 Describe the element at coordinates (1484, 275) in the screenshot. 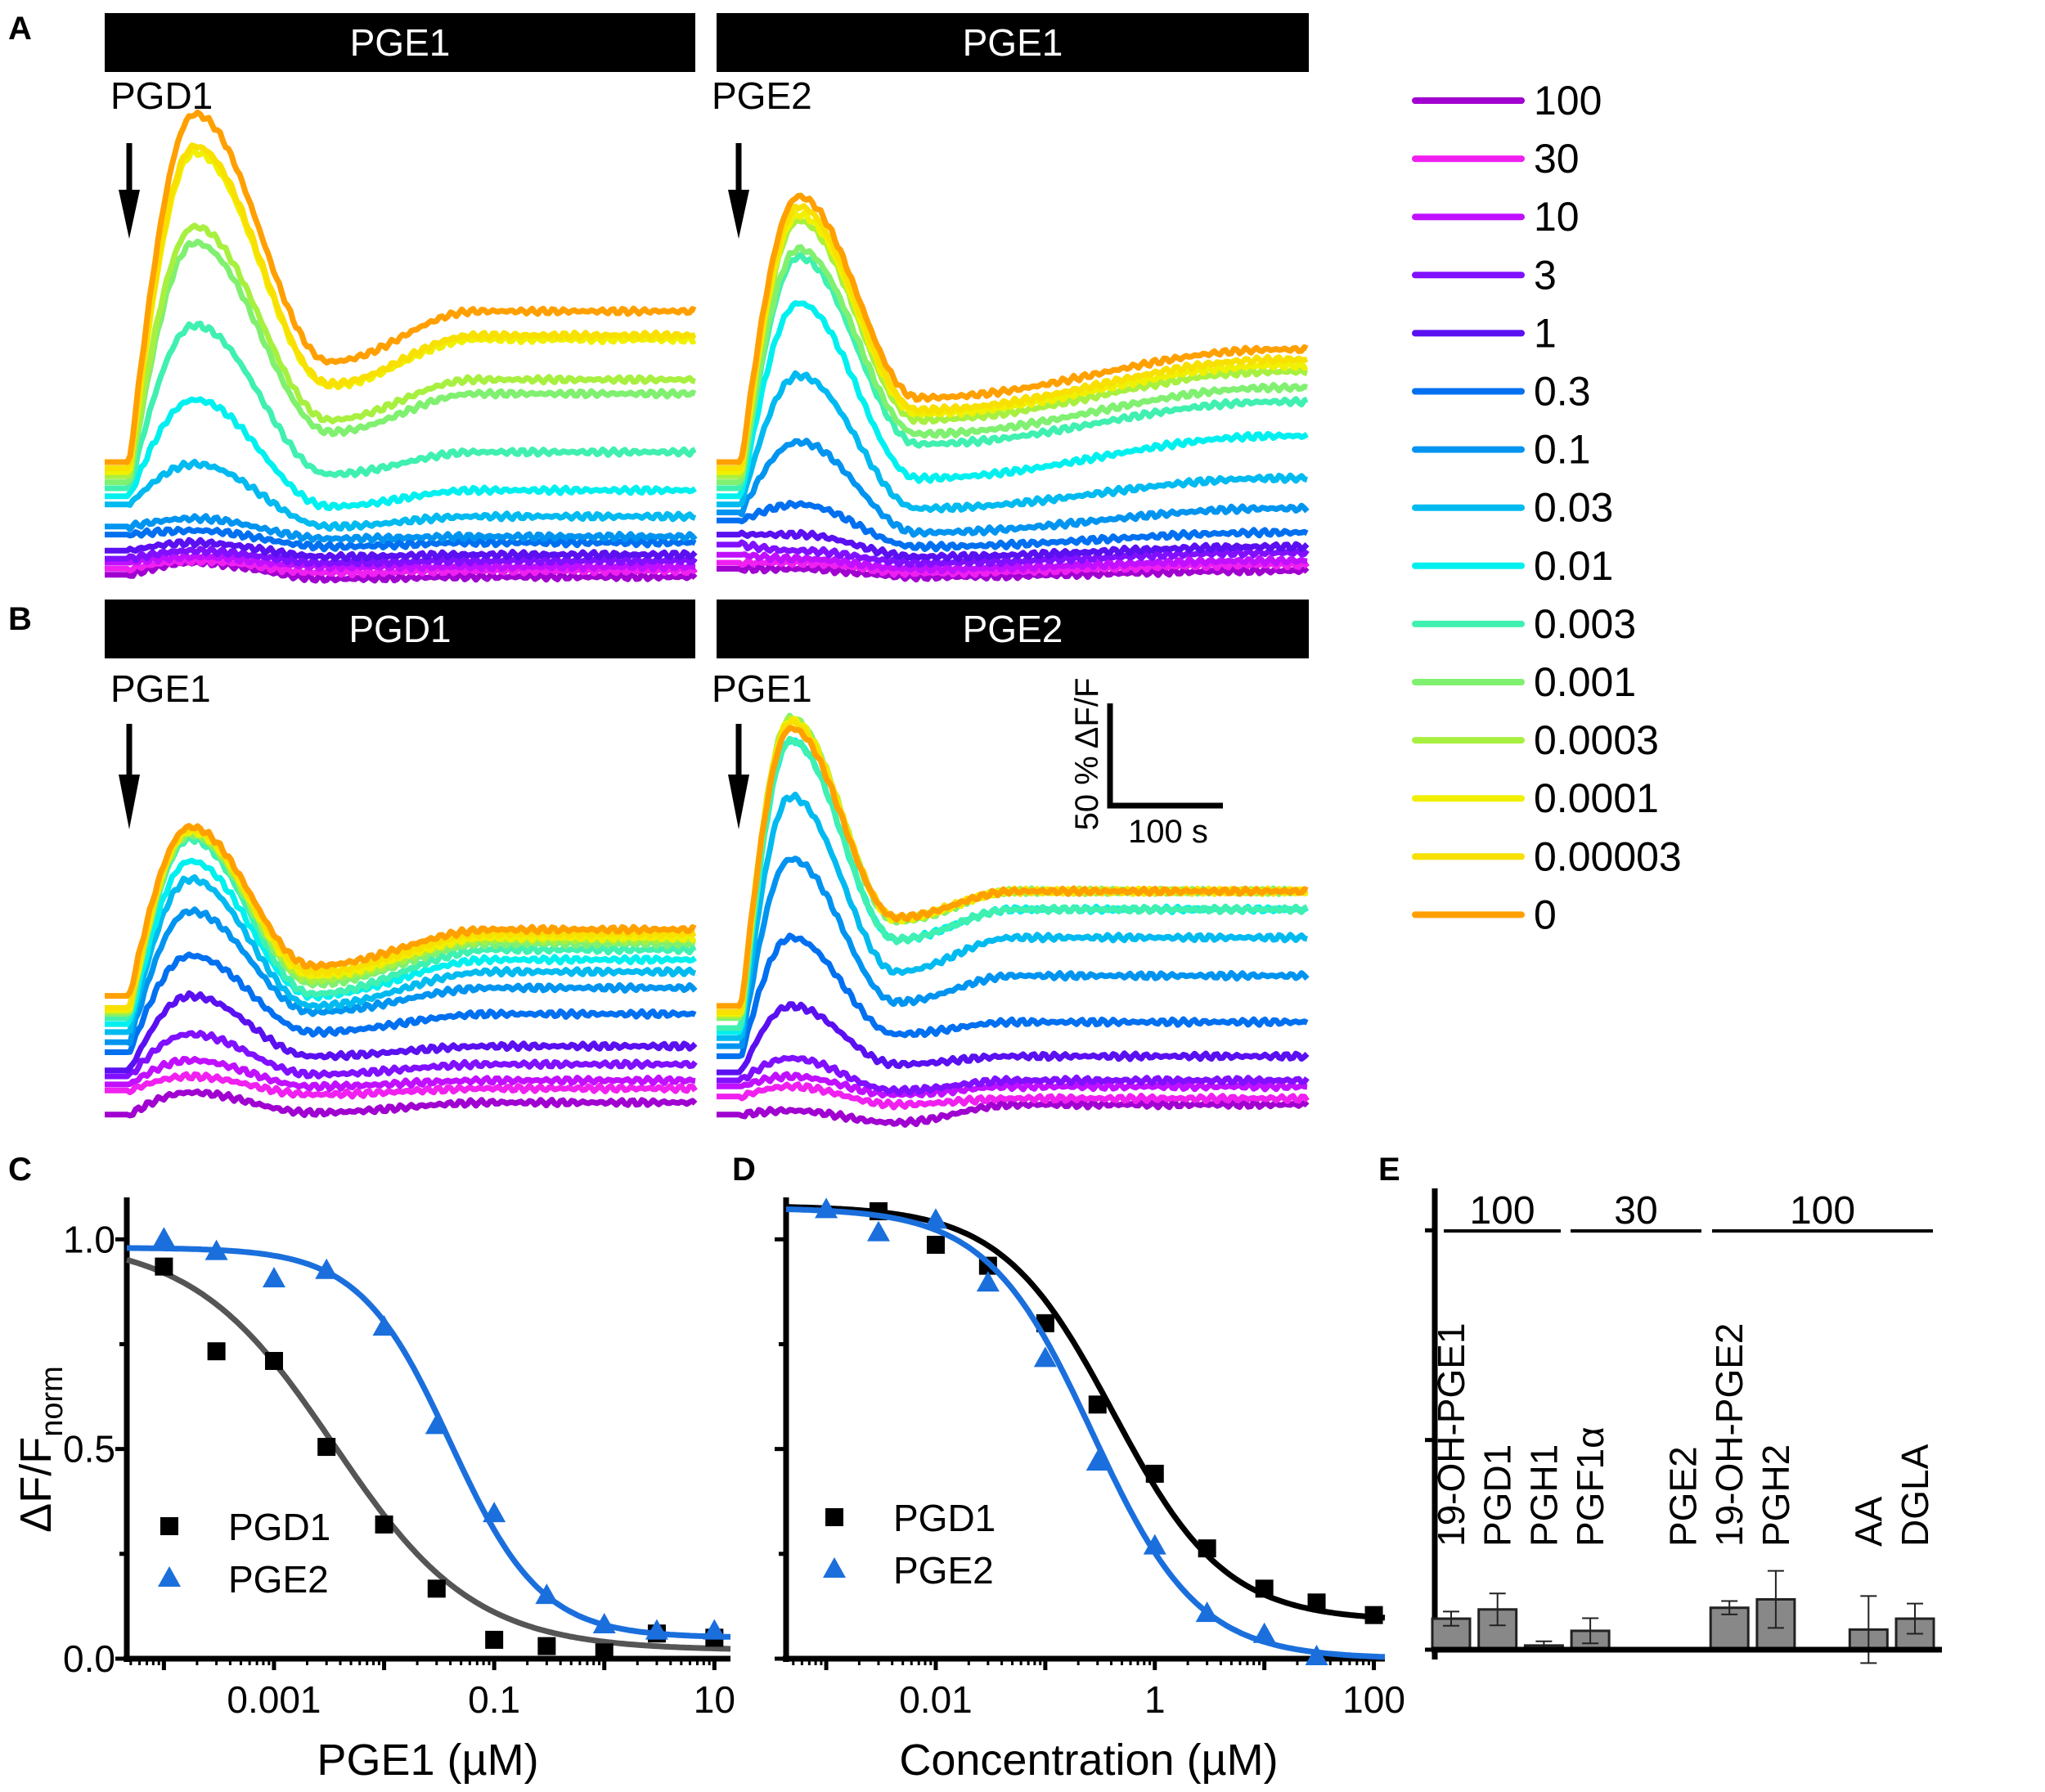

I see `legend-item: 3` at that location.